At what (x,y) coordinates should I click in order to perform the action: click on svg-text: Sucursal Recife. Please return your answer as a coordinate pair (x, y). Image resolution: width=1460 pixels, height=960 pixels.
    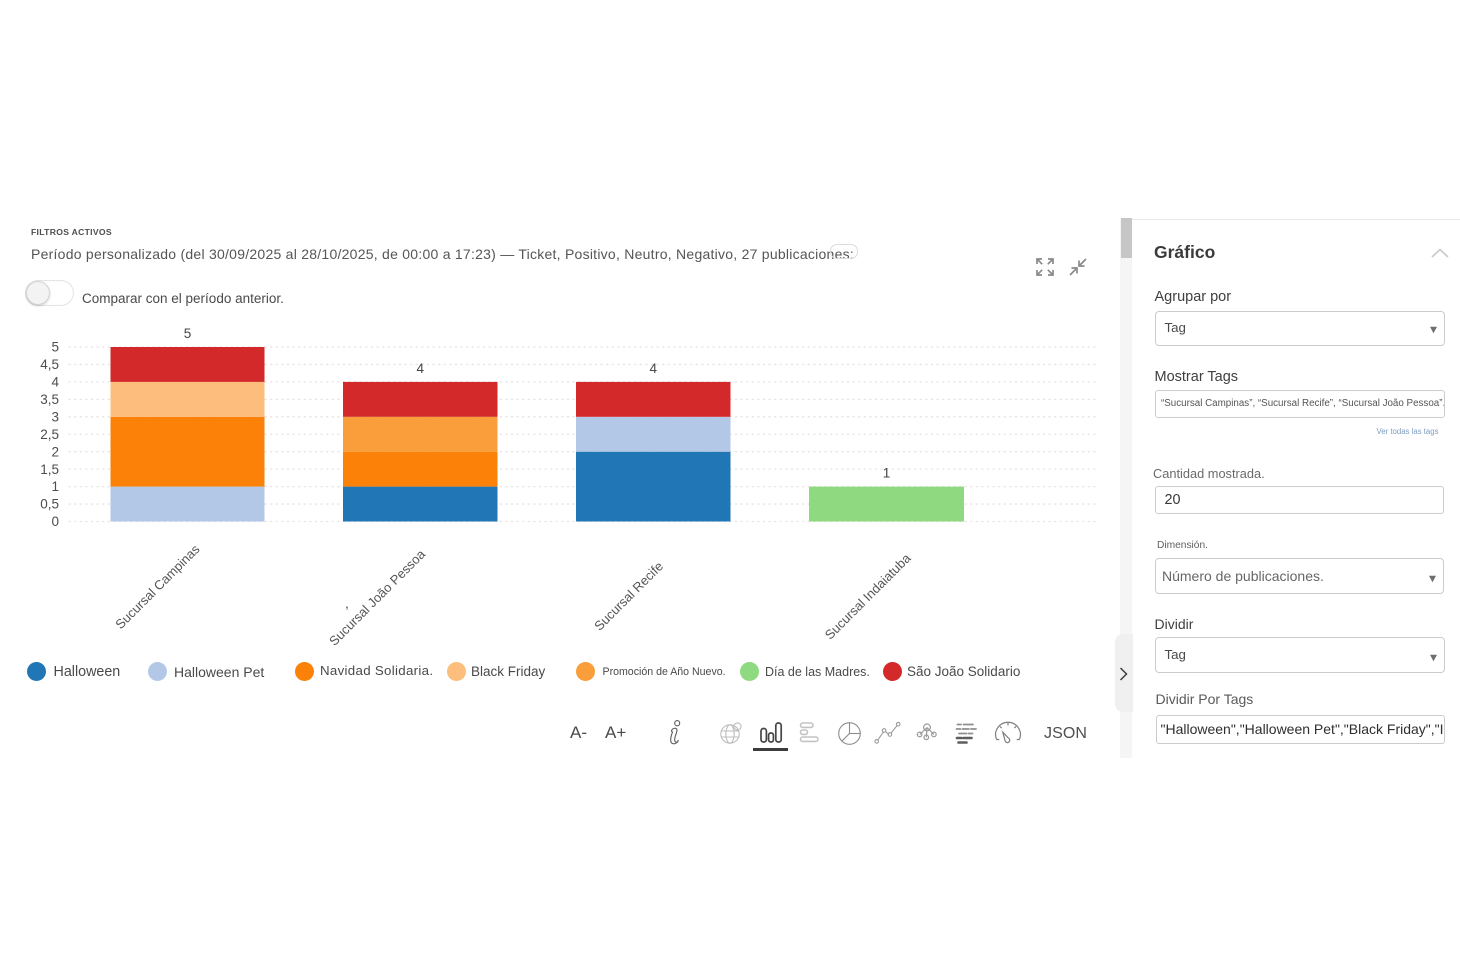
    Looking at the image, I should click on (628, 596).